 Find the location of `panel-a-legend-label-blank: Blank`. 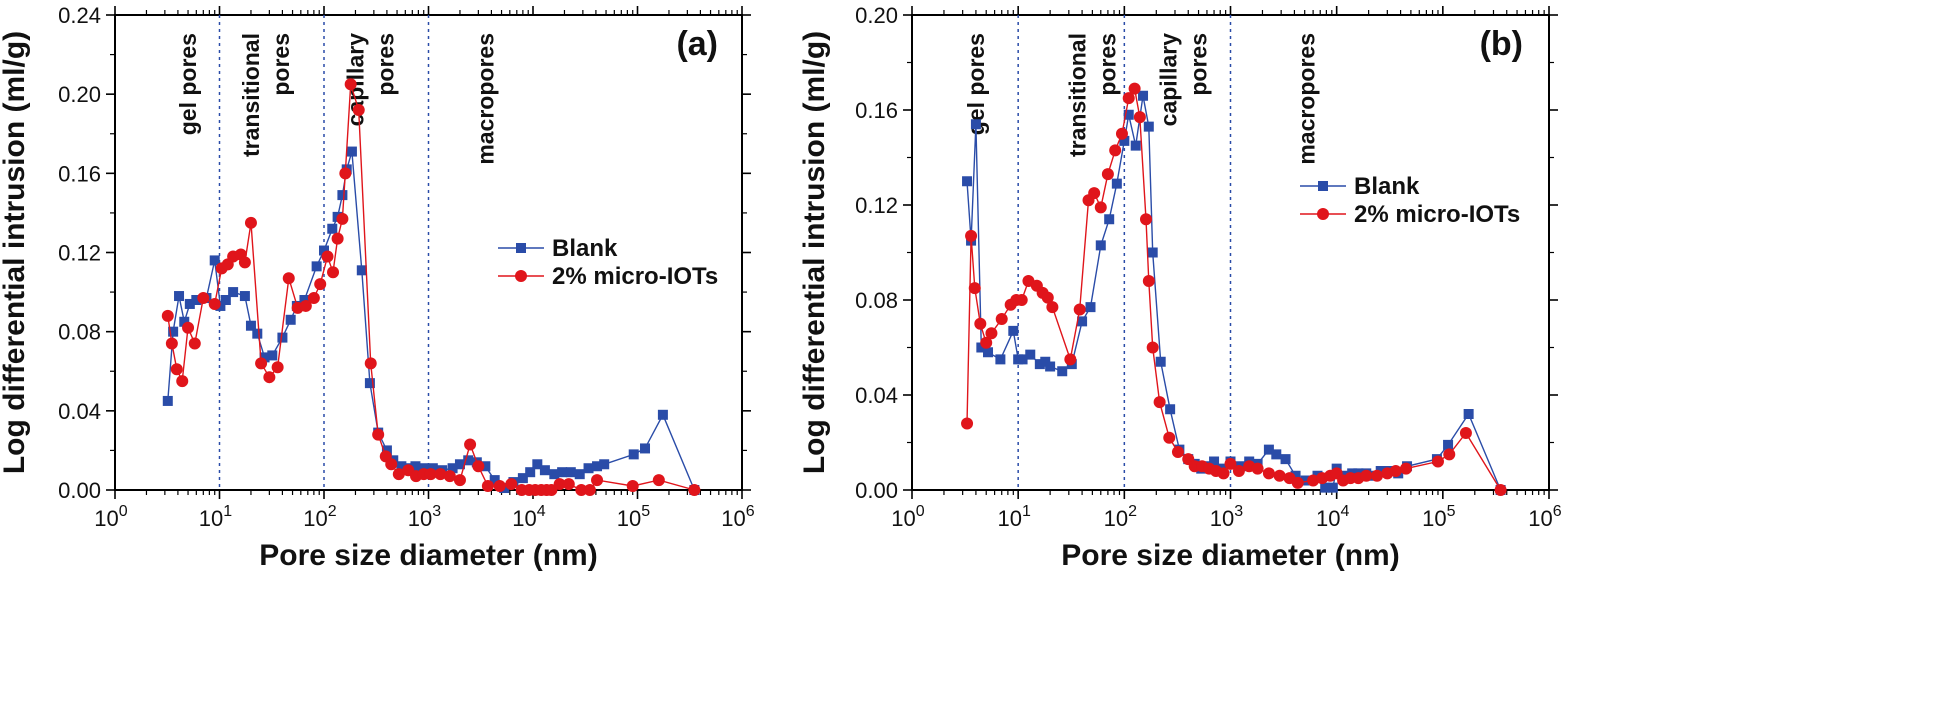

panel-a-legend-label-blank: Blank is located at coordinates (585, 248).